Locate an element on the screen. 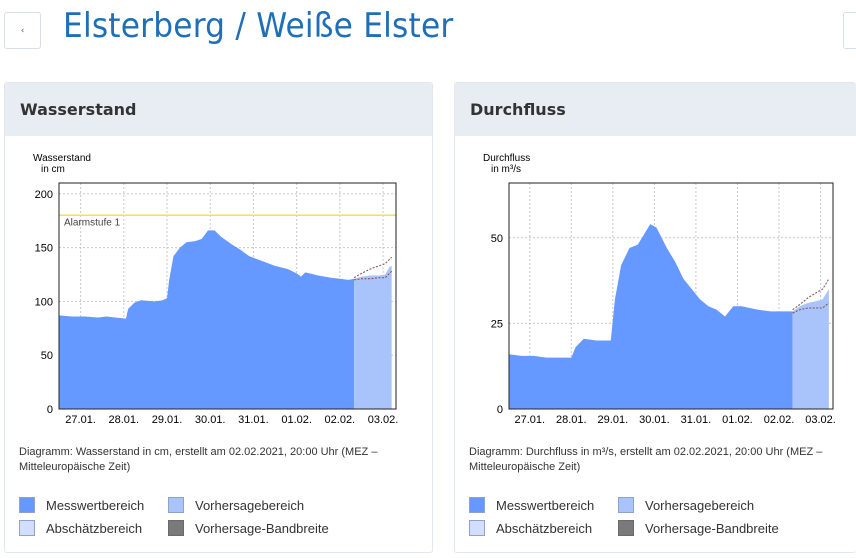  next-button is located at coordinates (849, 30).